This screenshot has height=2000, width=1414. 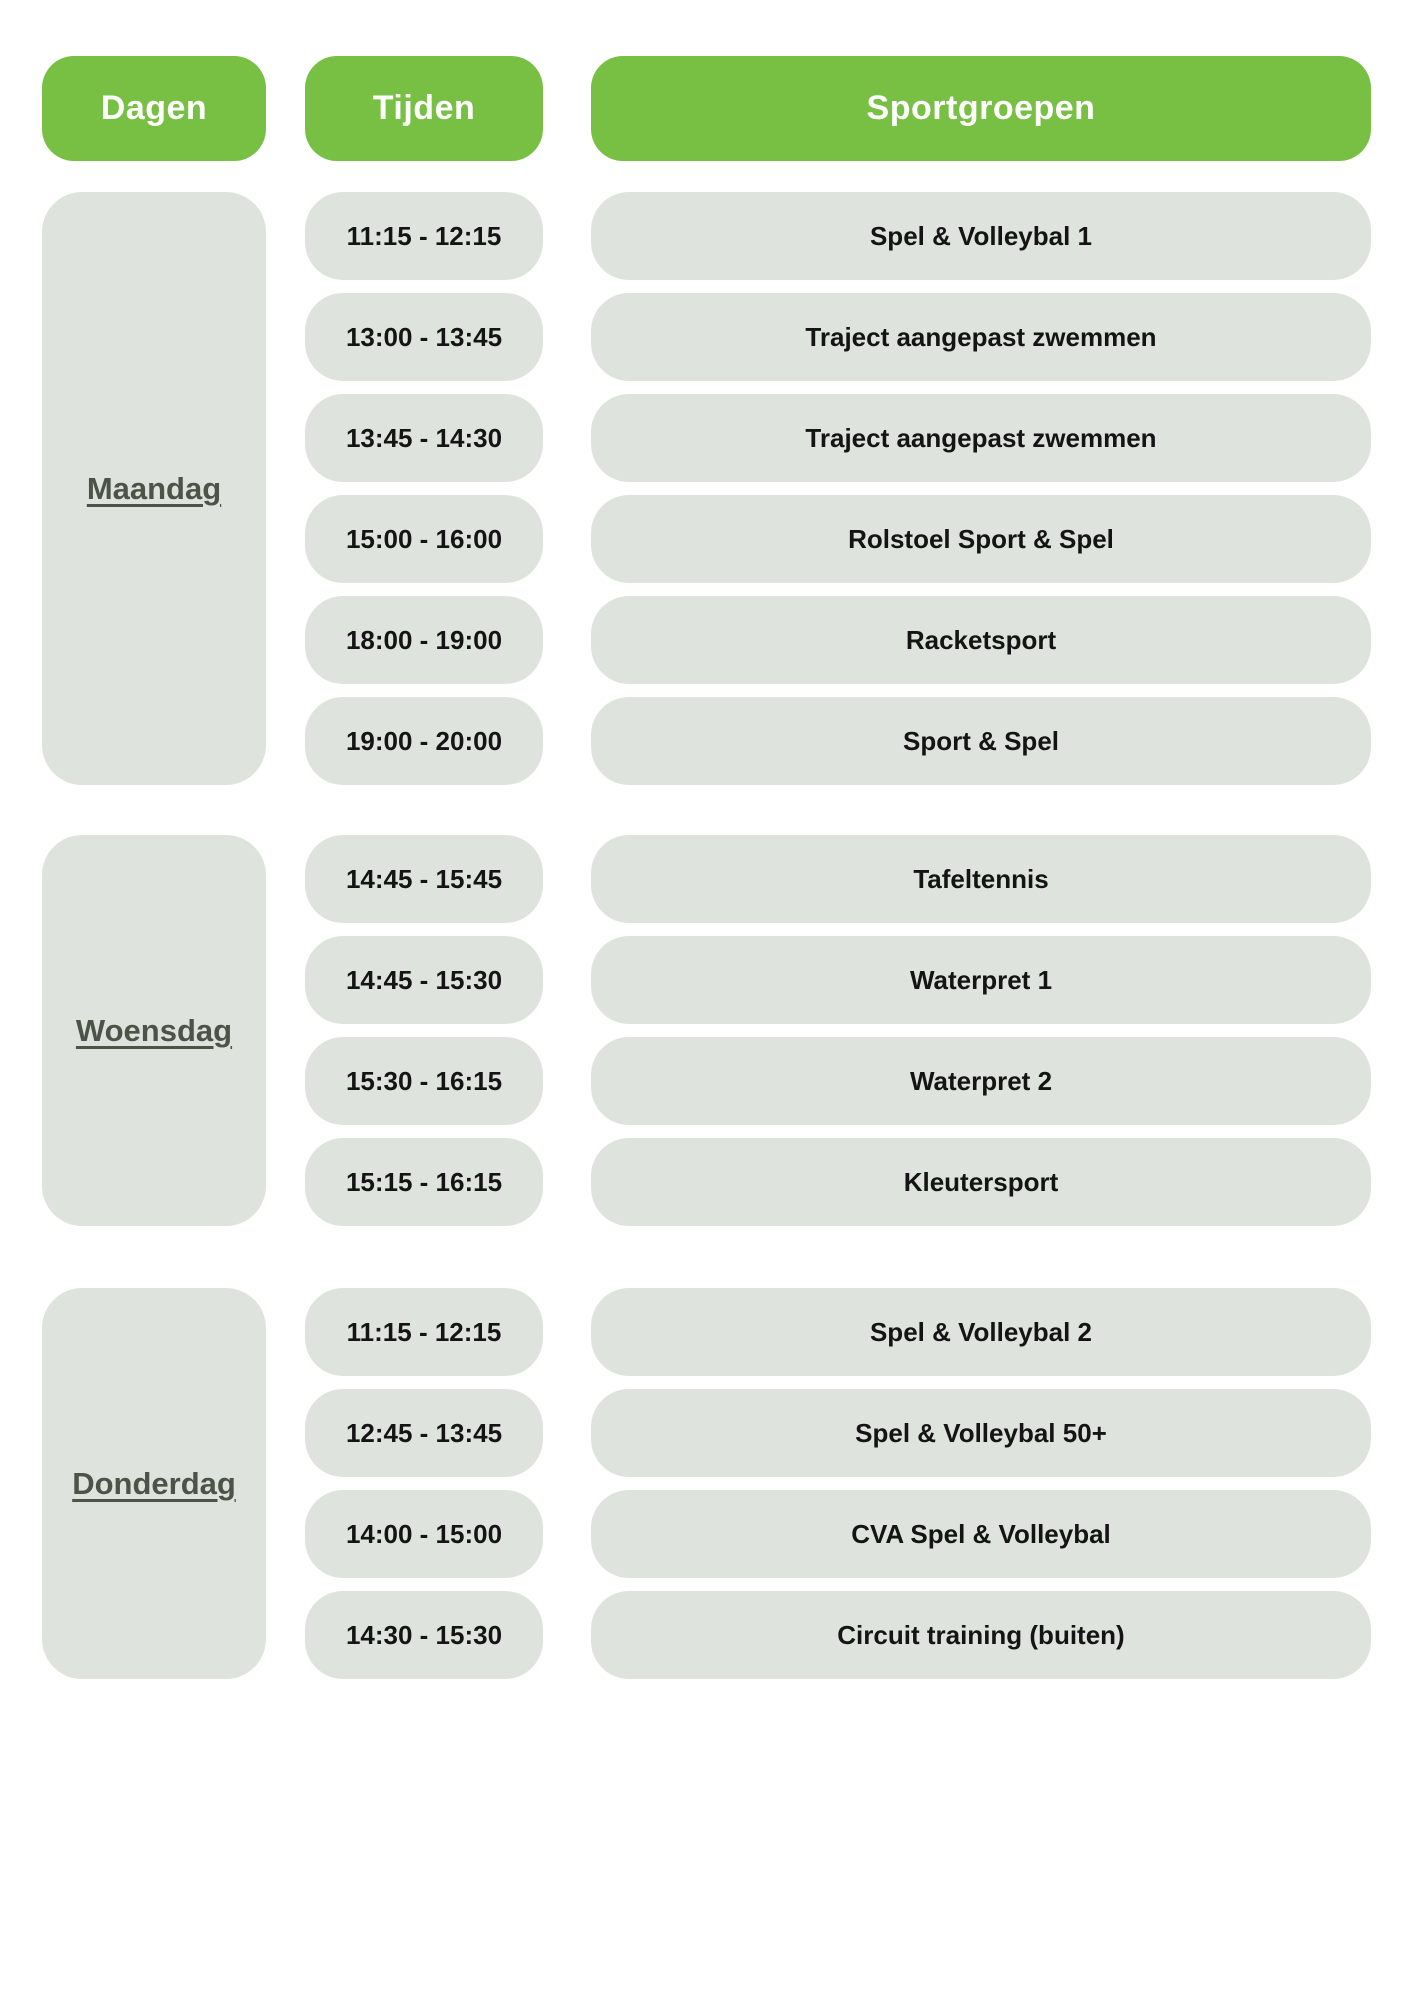 I want to click on header-sportgroepen-label: Sportgroepen, so click(x=981, y=108).